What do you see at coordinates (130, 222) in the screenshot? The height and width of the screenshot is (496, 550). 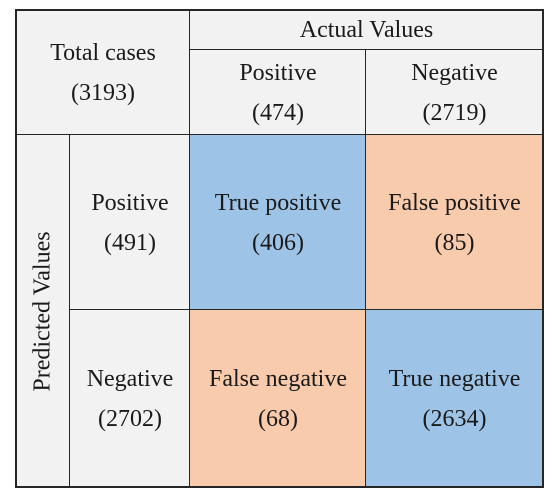 I see `predicted-positive-cell: Positive (491)` at bounding box center [130, 222].